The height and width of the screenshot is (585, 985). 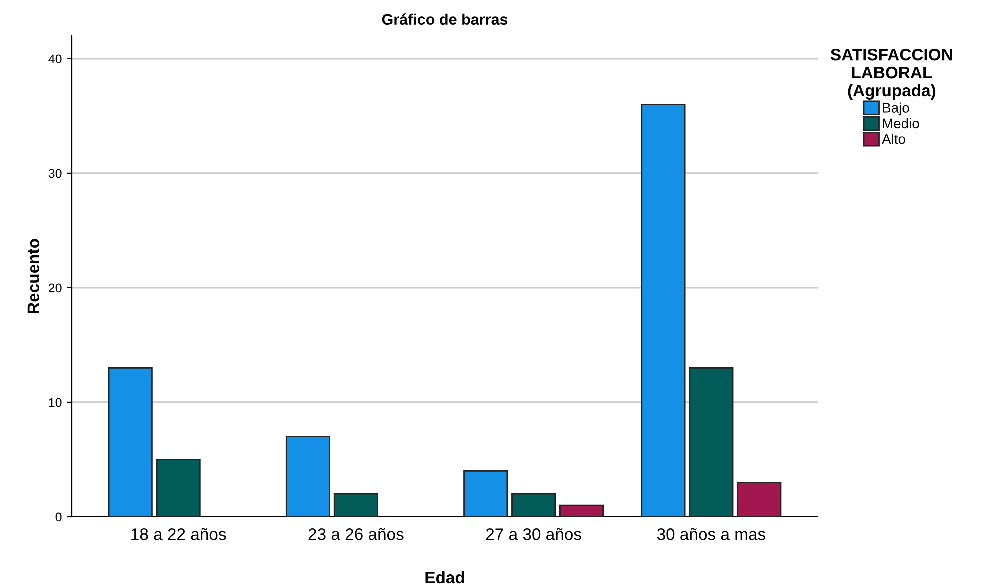 I want to click on x-tick-label: 23 a 26 años, so click(x=356, y=534).